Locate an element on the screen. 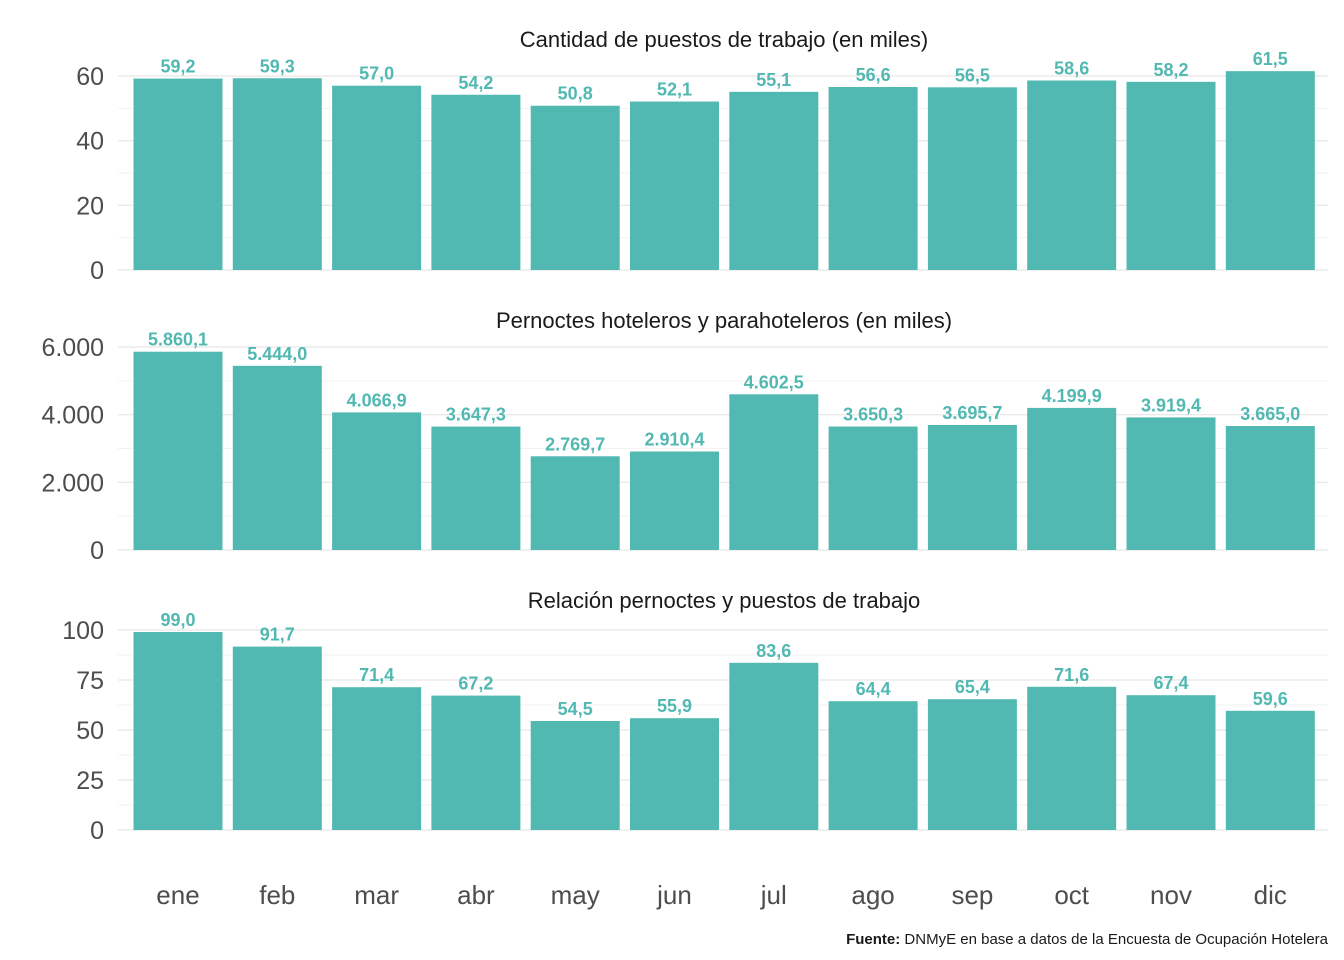  bar-value-label: 56,5 is located at coordinates (972, 75).